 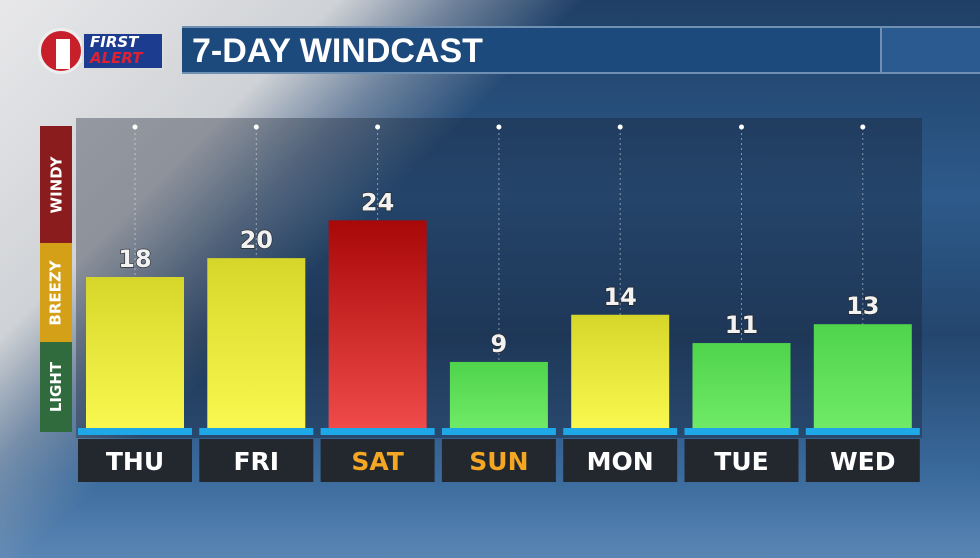 I want to click on day-label-wed: WED, so click(x=862, y=461).